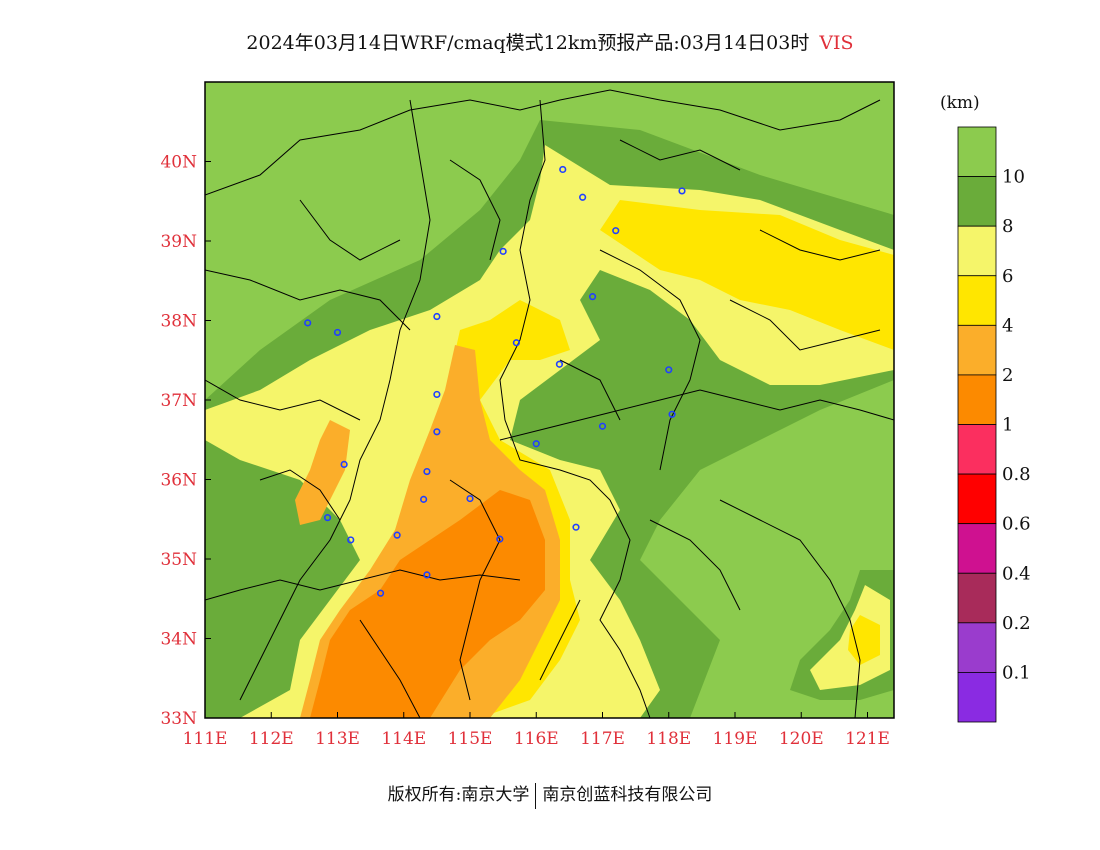  What do you see at coordinates (1007, 226) in the screenshot?
I see `legend-label: 8` at bounding box center [1007, 226].